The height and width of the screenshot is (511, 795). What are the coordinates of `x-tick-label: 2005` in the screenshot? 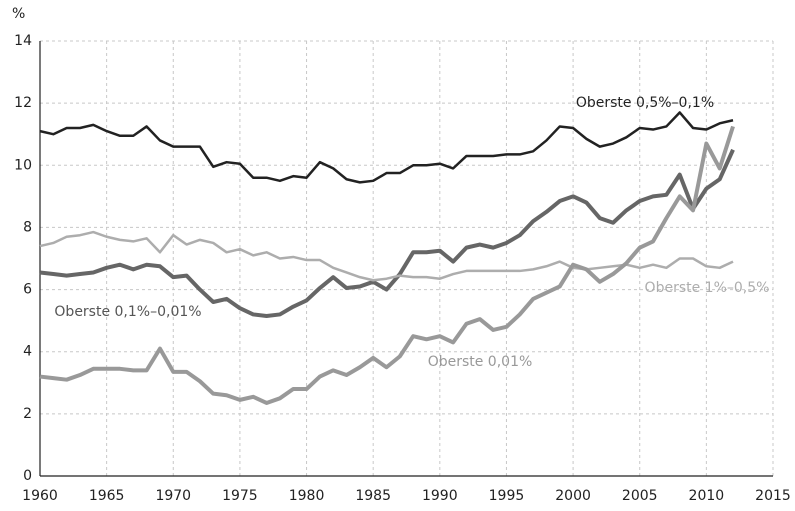 It's located at (640, 496).